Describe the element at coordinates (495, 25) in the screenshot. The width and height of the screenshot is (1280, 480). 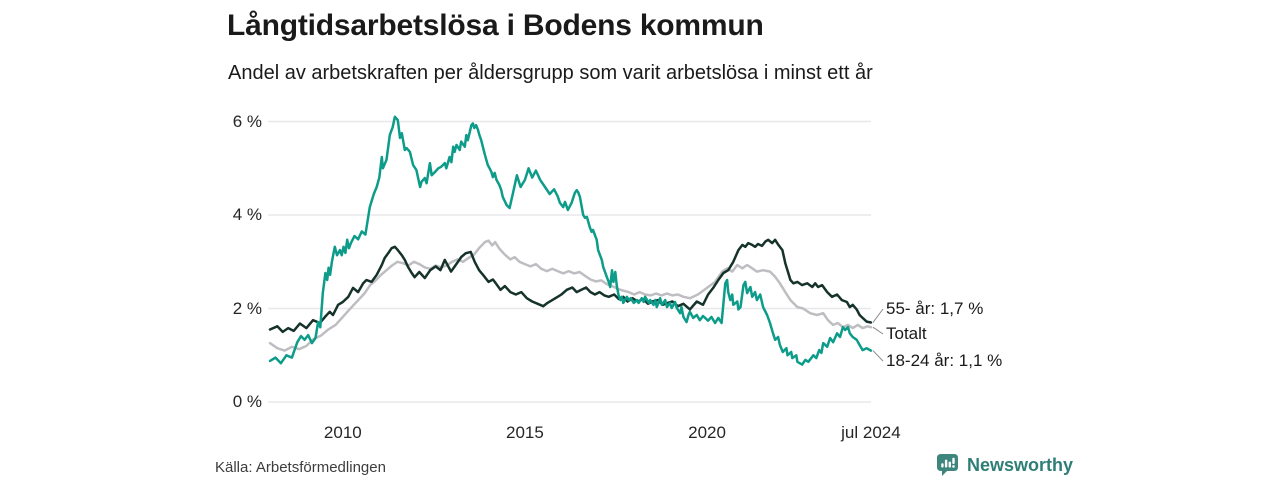
I see `page-title: Långtidsarbetslösa i Bodens kommun` at that location.